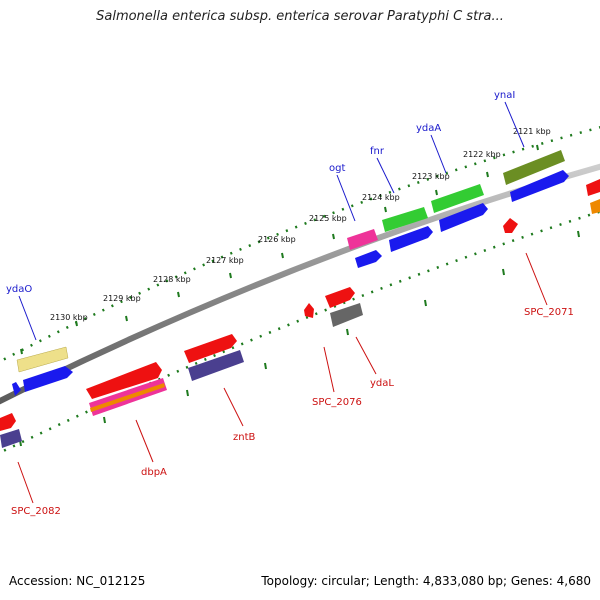 Image resolution: width=600 pixels, height=600 pixels. I want to click on feature-ynaI, so click(534, 167).